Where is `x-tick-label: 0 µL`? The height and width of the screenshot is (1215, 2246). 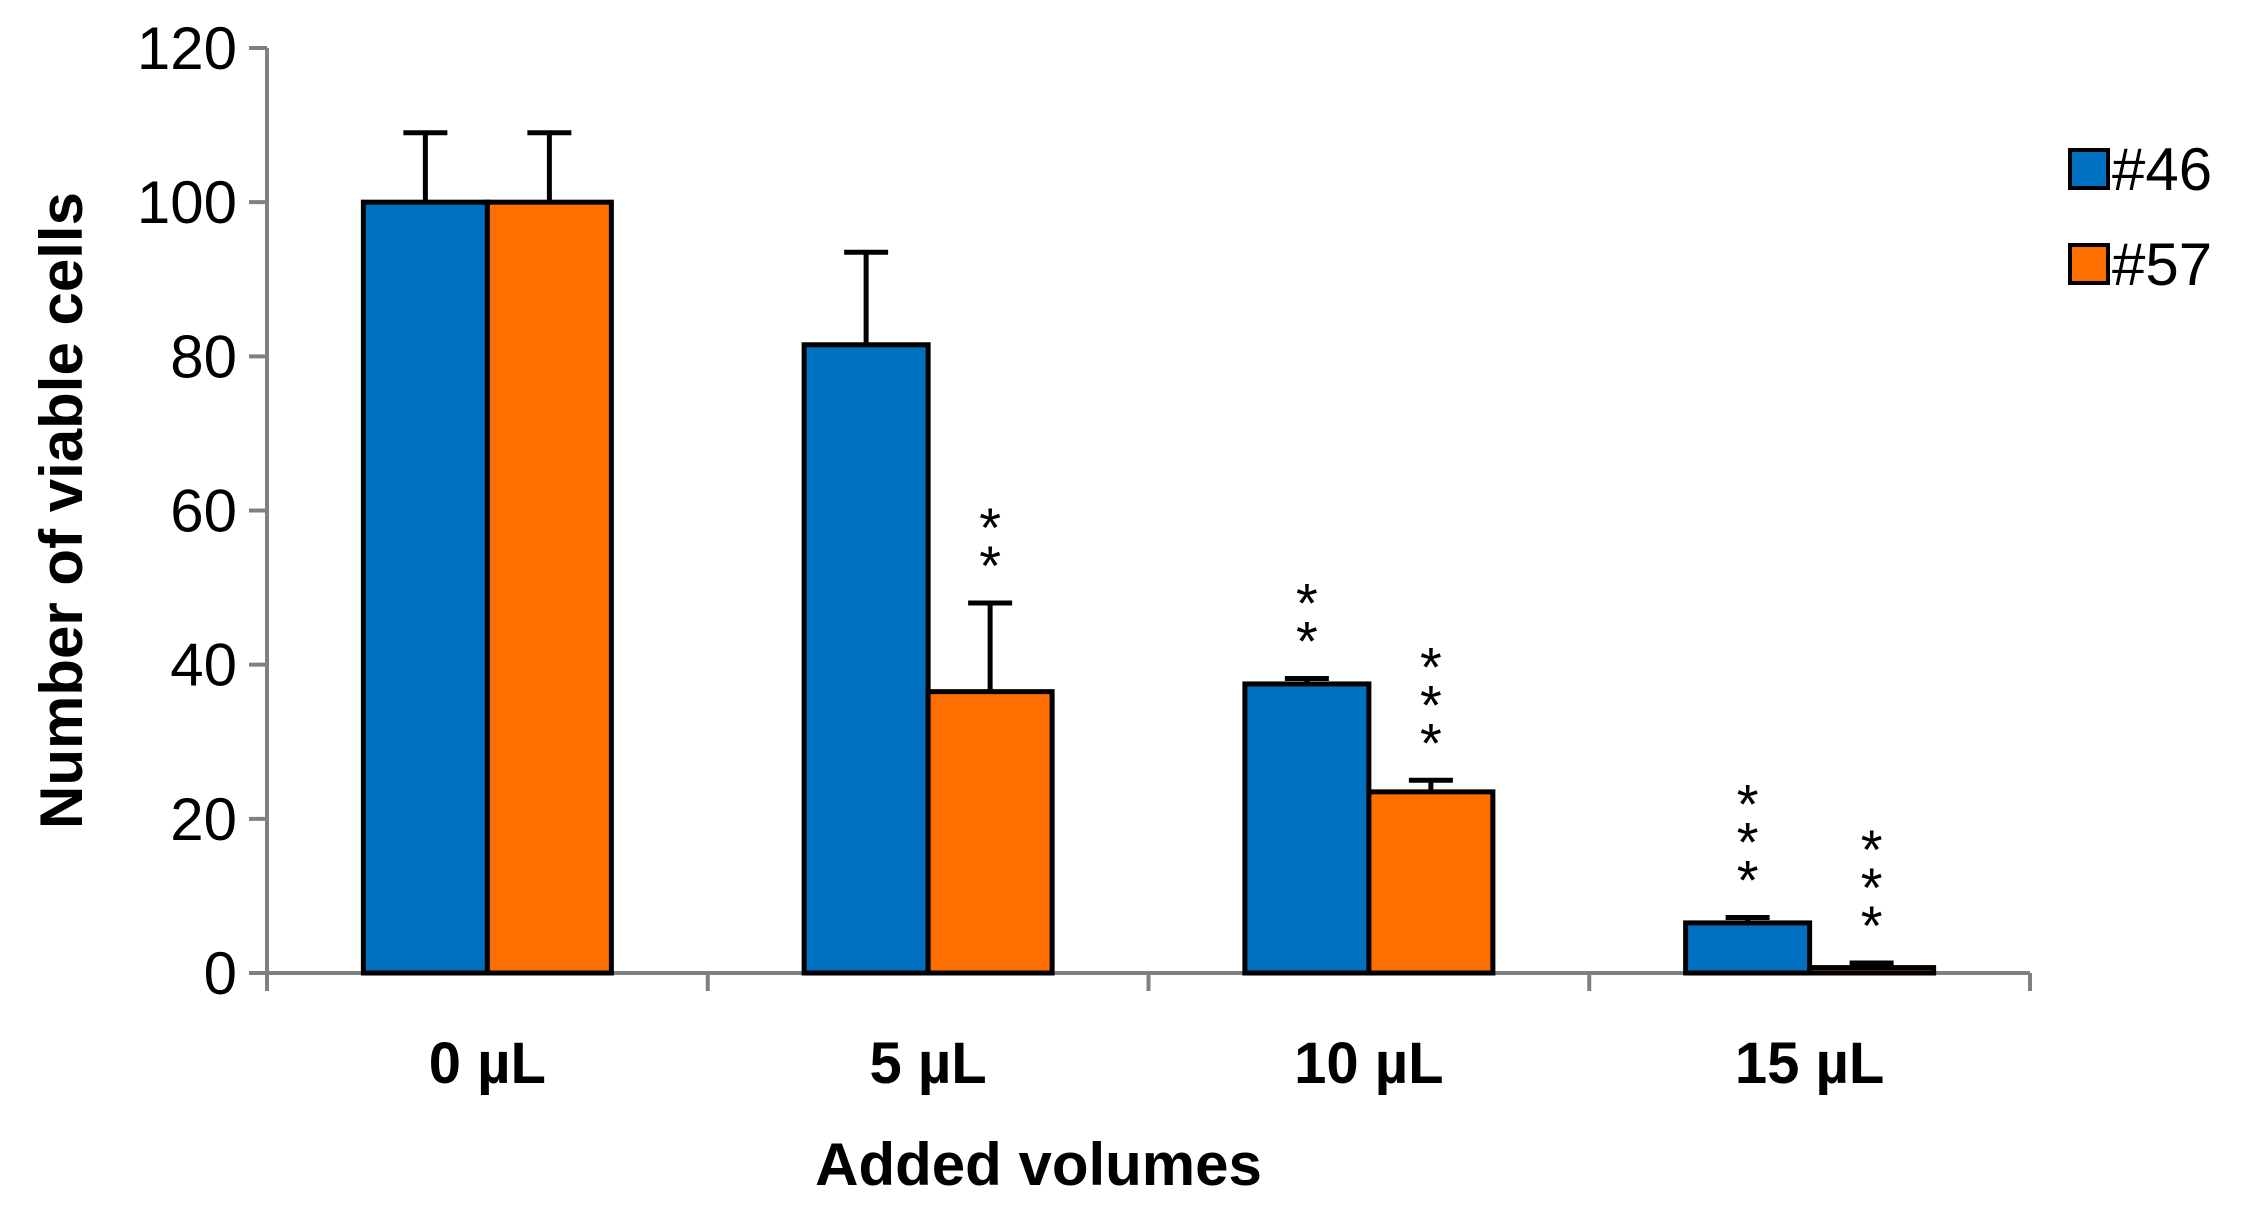 x-tick-label: 0 µL is located at coordinates (487, 1063).